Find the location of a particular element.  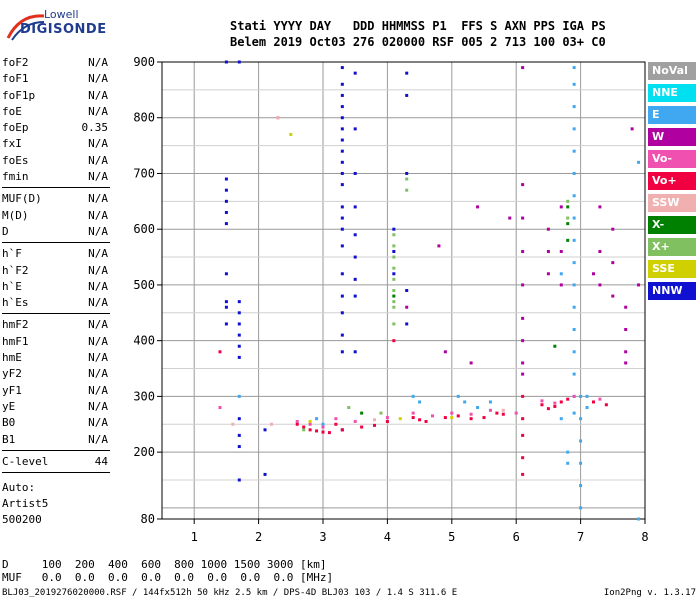

param-name: hmE is located at coordinates (12, 358).